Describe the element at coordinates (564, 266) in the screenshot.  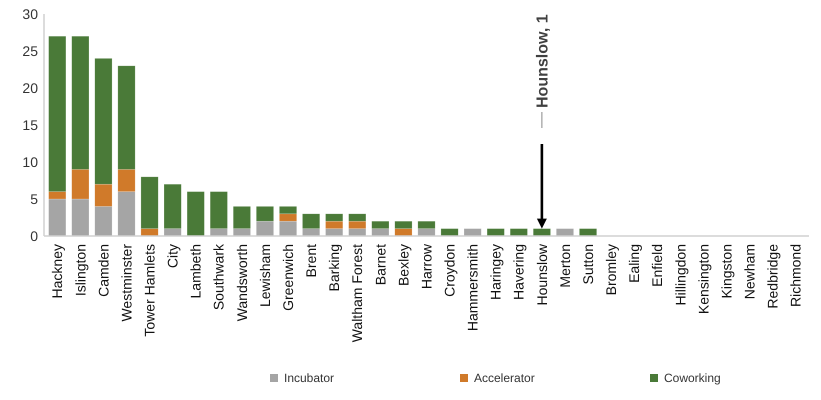
I see `x-tick-label: Merton` at that location.